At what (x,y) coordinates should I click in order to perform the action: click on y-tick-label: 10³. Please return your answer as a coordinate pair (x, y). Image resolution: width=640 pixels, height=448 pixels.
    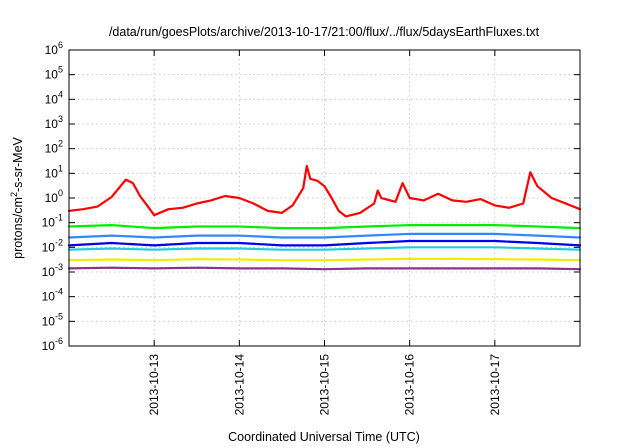
    Looking at the image, I should click on (54, 122).